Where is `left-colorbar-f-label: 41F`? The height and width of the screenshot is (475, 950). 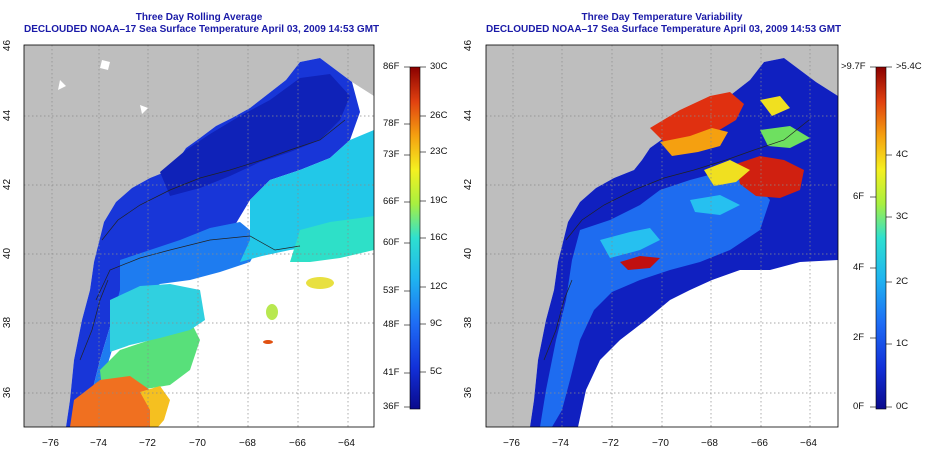
left-colorbar-f-label: 41F is located at coordinates (391, 372).